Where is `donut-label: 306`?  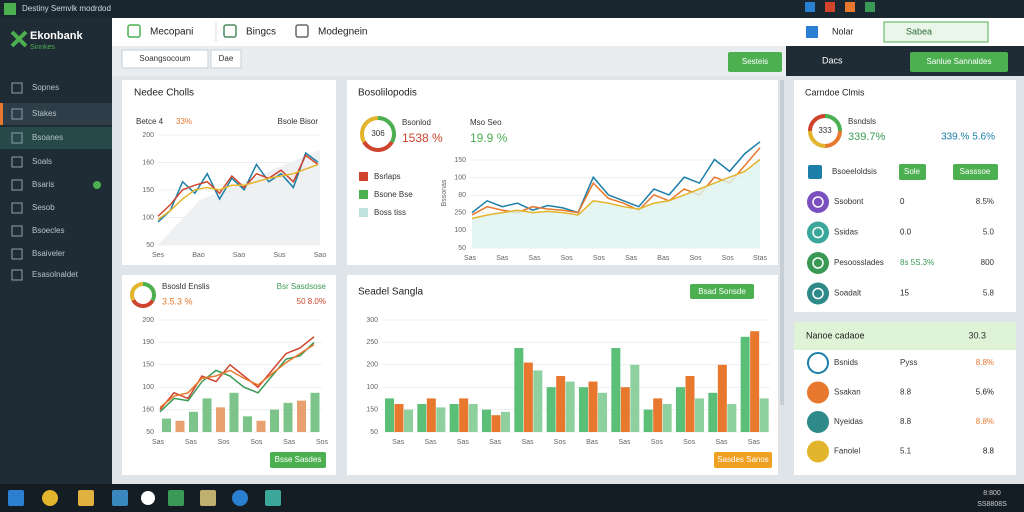 donut-label: 306 is located at coordinates (378, 133).